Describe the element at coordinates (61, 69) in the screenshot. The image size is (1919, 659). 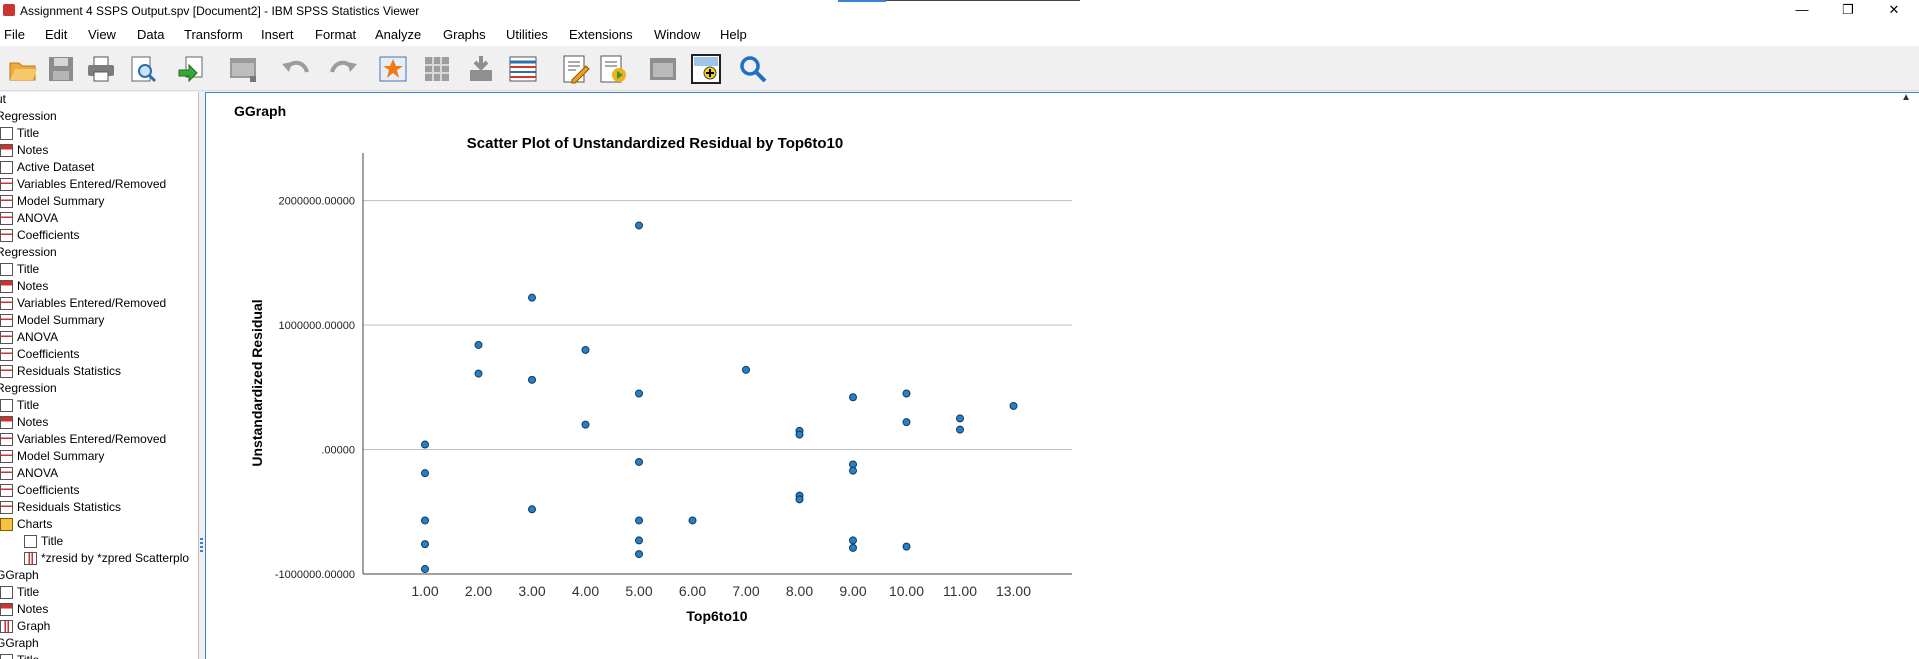
I see `save-icon` at that location.